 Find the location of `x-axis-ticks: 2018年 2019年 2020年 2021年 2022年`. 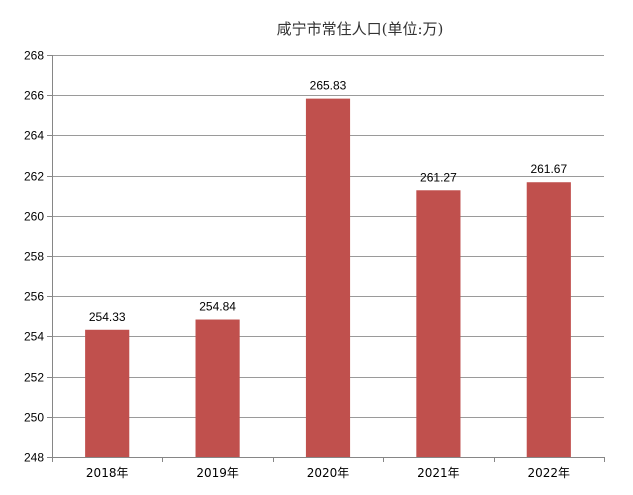

x-axis-ticks: 2018年 2019年 2020年 2021年 2022年 is located at coordinates (328, 468).